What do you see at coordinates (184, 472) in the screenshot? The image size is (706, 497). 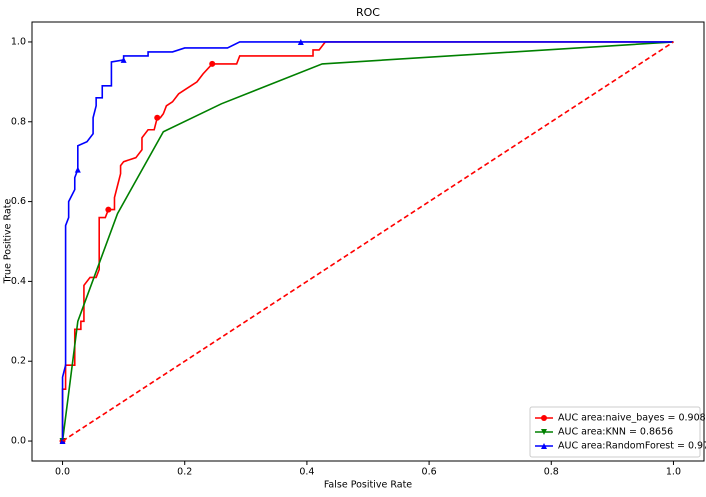 I see `x-tick-label: 0.2` at bounding box center [184, 472].